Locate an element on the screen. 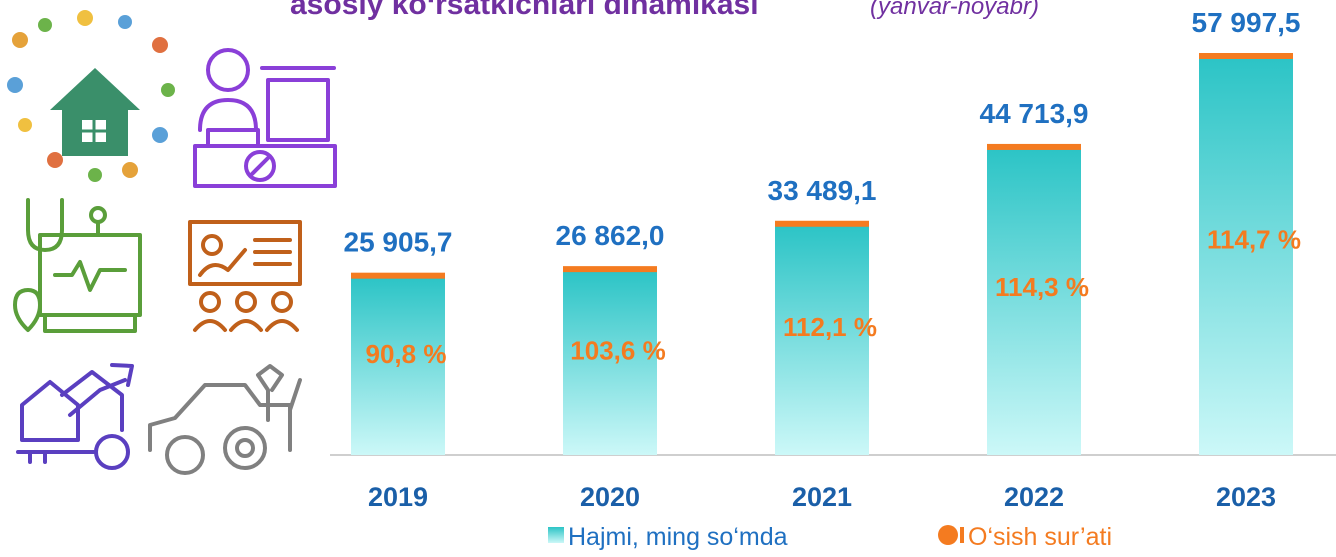 This screenshot has height=557, width=1336. property-icon is located at coordinates (75, 416).